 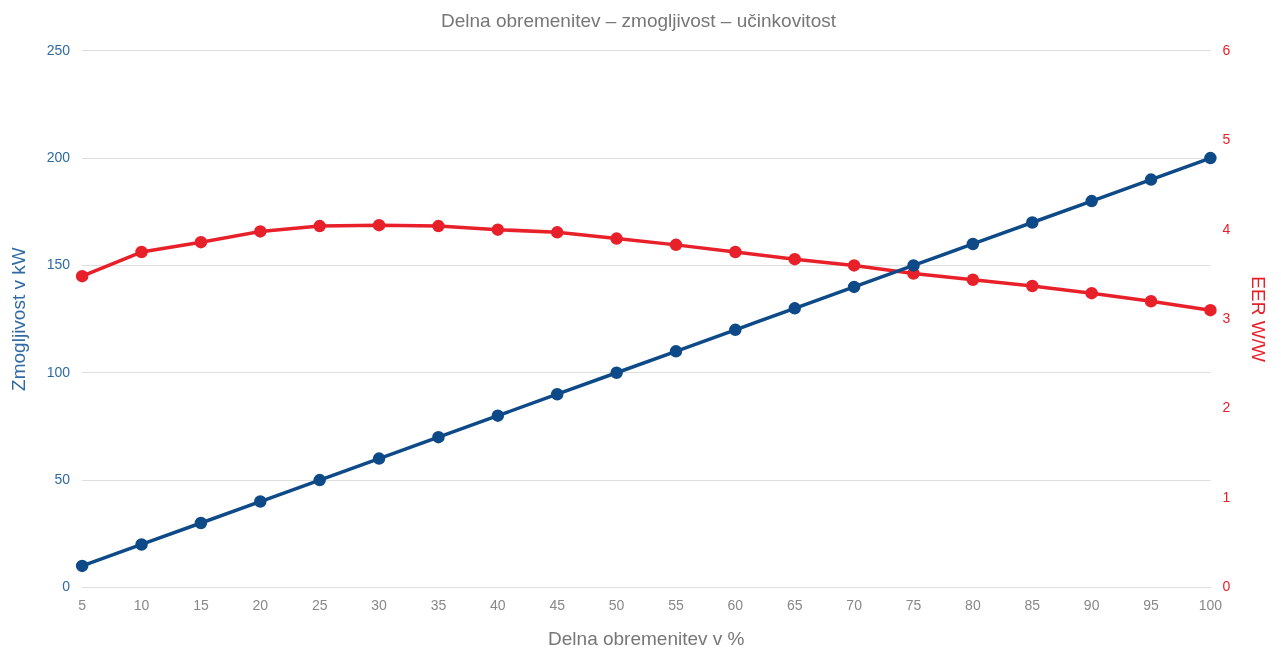 What do you see at coordinates (58, 371) in the screenshot?
I see `y-tick-label: 100` at bounding box center [58, 371].